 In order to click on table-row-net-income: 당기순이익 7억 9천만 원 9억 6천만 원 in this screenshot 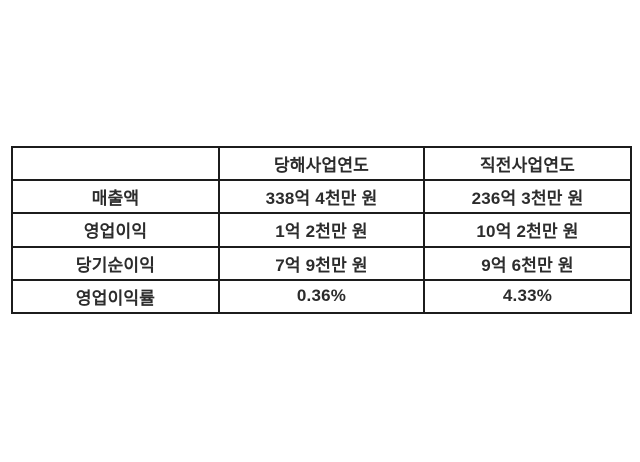, I will do `click(321, 263)`.